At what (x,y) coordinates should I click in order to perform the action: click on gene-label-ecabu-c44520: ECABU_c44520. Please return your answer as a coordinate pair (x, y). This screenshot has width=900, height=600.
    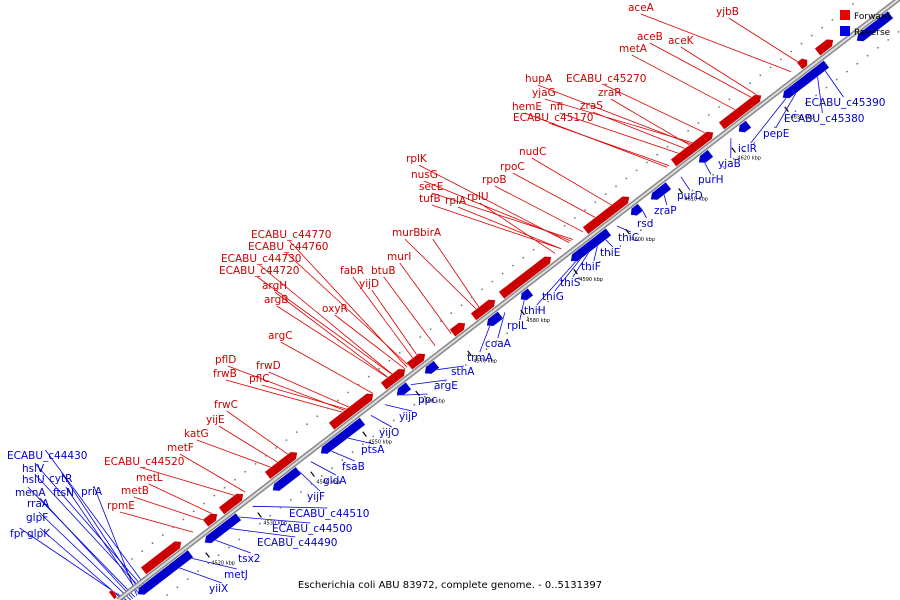
    Looking at the image, I should click on (144, 462).